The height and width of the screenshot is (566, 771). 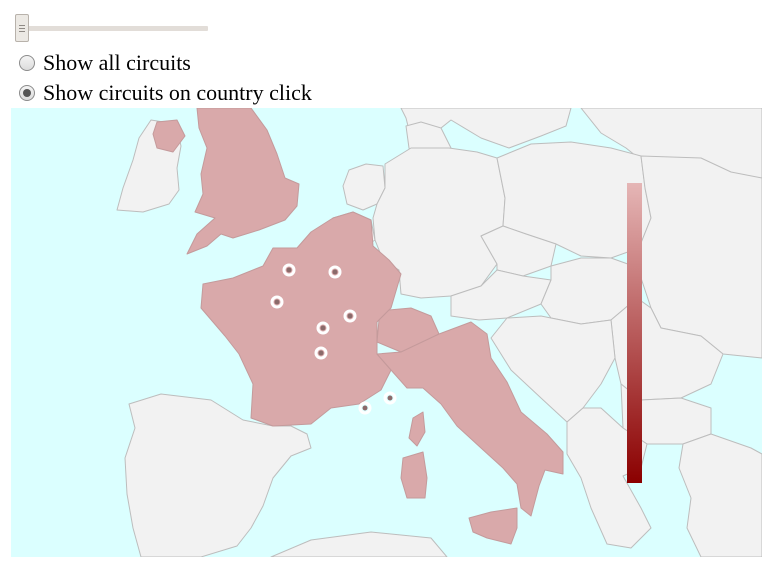 What do you see at coordinates (27, 93) in the screenshot?
I see `show-circuits-on-click-radio` at bounding box center [27, 93].